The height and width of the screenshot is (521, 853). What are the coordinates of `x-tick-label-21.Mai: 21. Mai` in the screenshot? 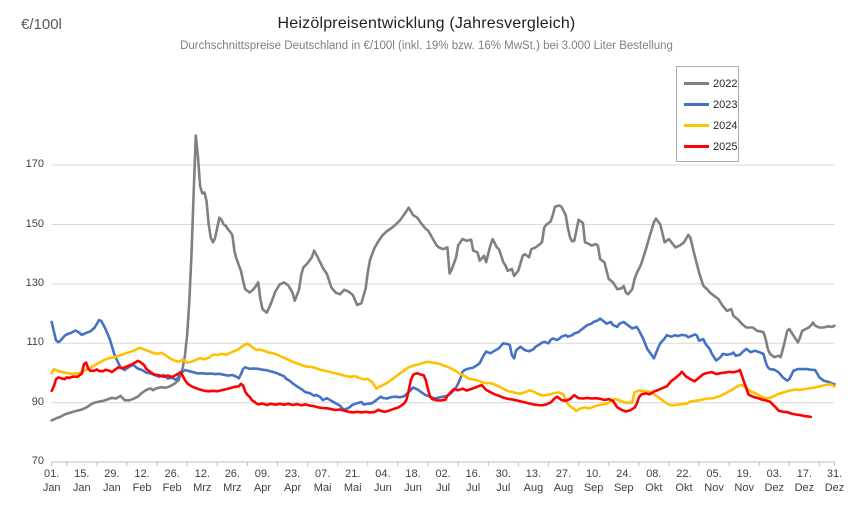 It's located at (352, 481).